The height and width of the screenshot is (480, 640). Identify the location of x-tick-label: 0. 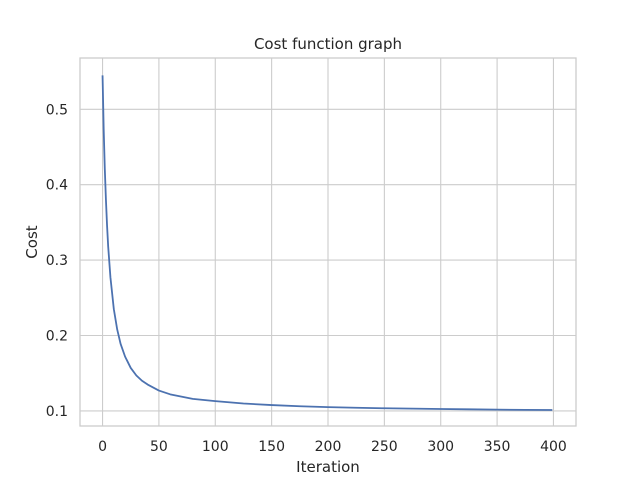
(102, 447).